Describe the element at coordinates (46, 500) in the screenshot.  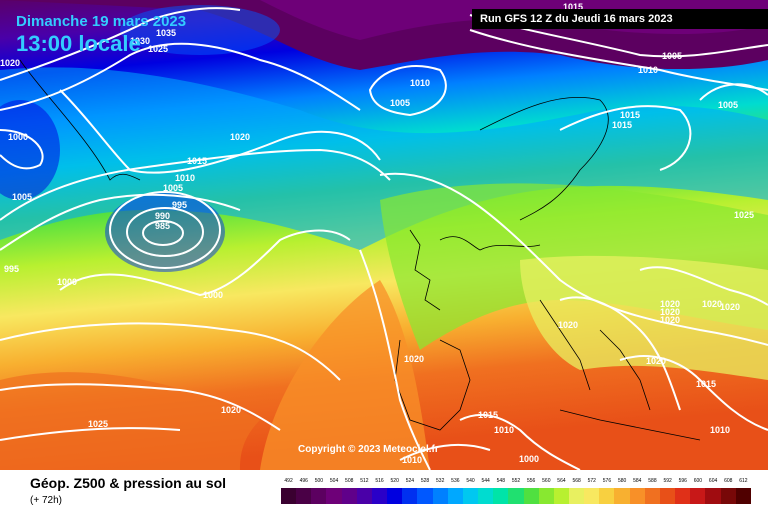
I see `forecast-range: (+ 72h)` at that location.